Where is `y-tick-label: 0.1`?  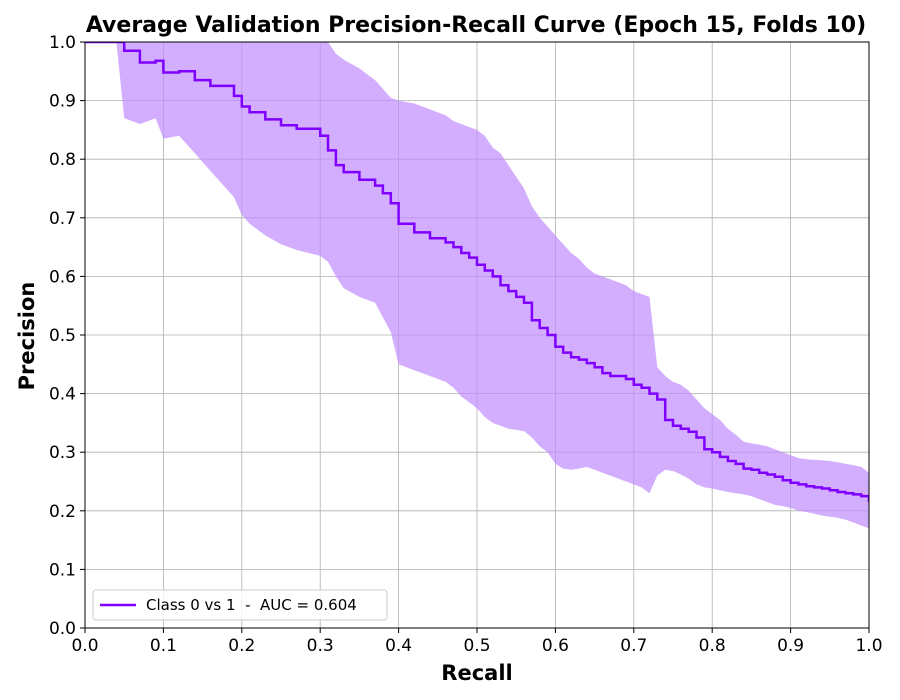
y-tick-label: 0.1 is located at coordinates (62, 570).